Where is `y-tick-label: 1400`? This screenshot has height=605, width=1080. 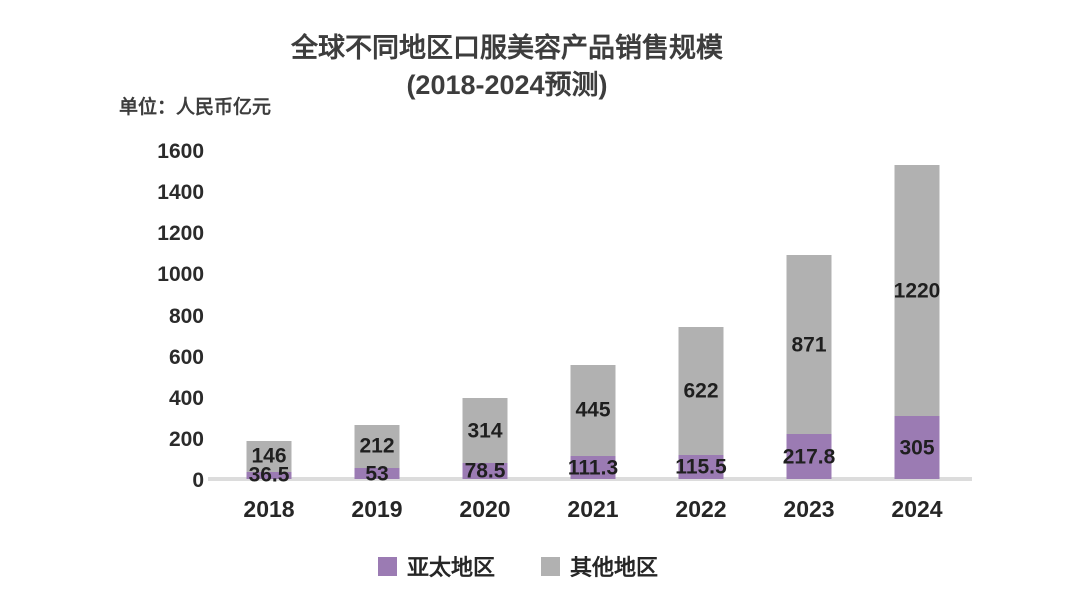 y-tick-label: 1400 is located at coordinates (180, 193).